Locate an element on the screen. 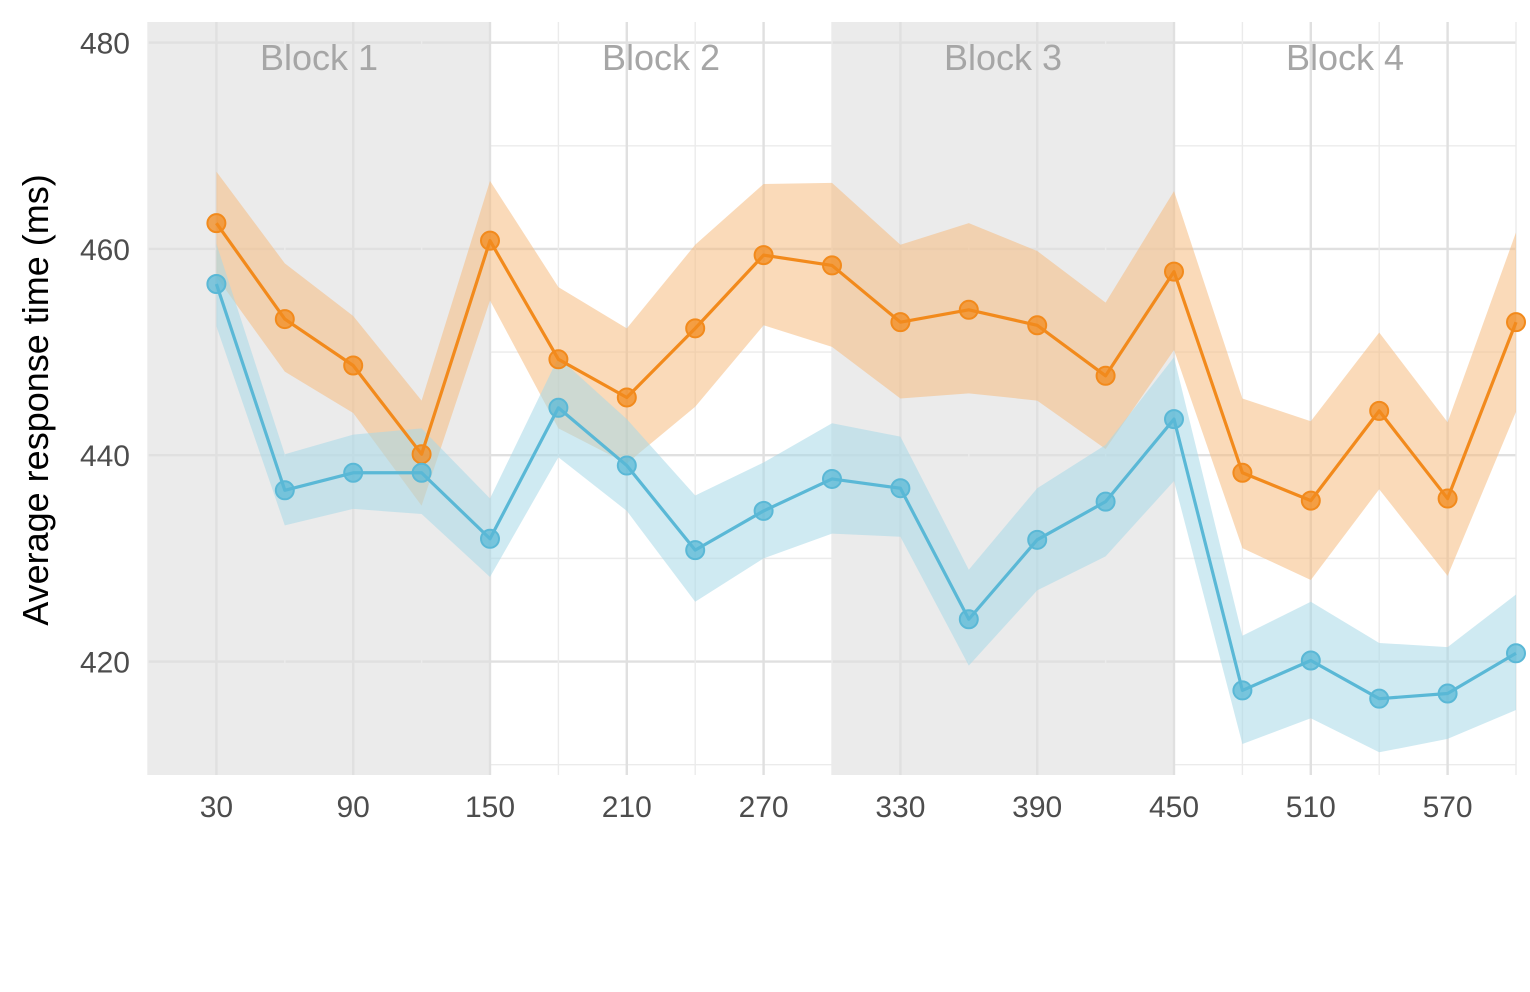 The height and width of the screenshot is (992, 1530). y-axis-ticks: 420 440 460 480 is located at coordinates (105, 354).